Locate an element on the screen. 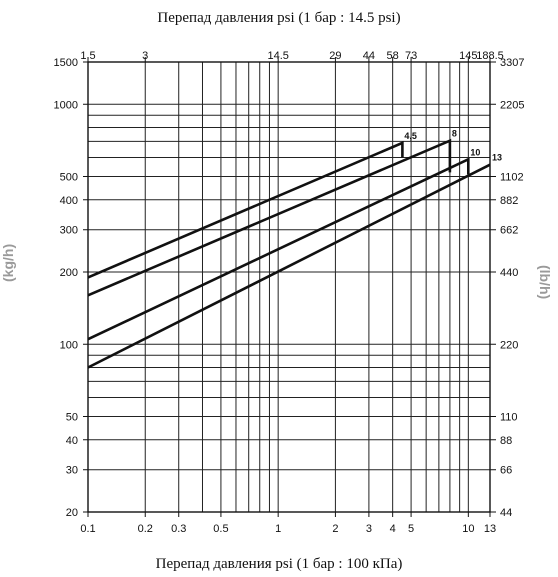 This screenshot has width=558, height=577. y-tick-label-left: 400 is located at coordinates (69, 201).